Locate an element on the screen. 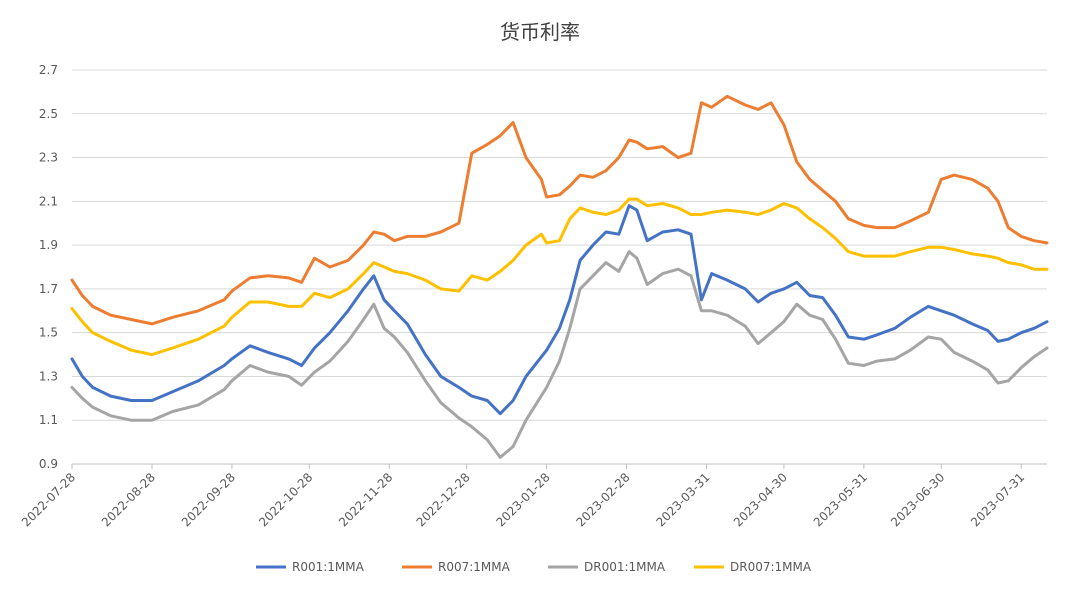  legend-label: R007:1MMA is located at coordinates (474, 567).